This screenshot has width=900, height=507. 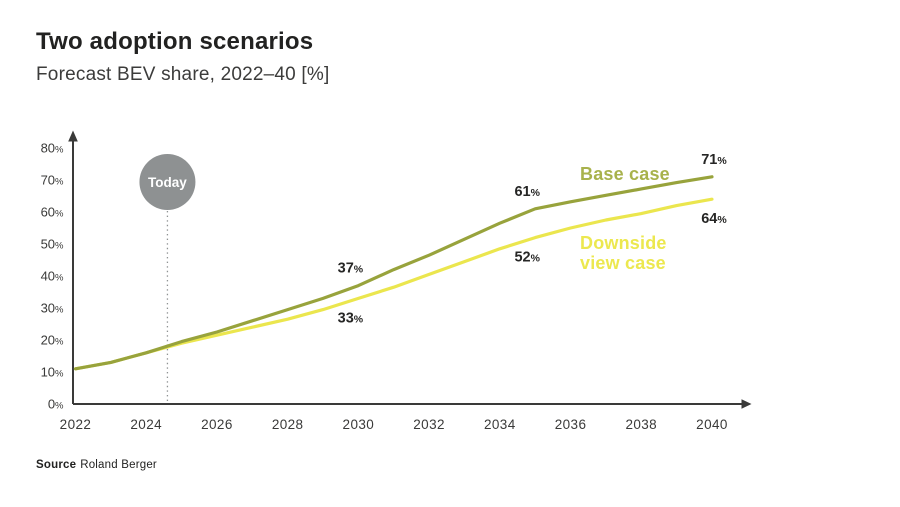 What do you see at coordinates (52, 212) in the screenshot?
I see `y-tick-label: 60%` at bounding box center [52, 212].